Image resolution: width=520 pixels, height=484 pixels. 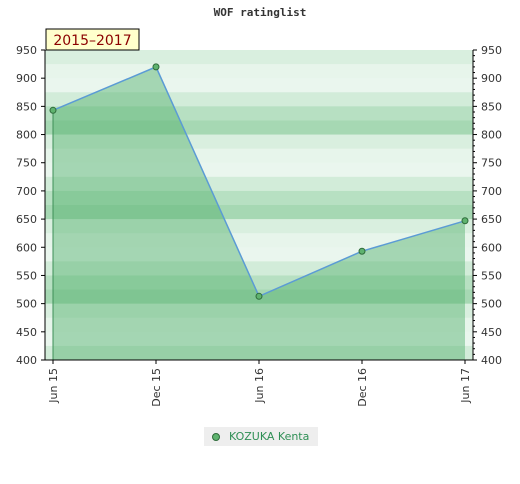 What do you see at coordinates (26, 332) in the screenshot?
I see `y-tick-label-left: 450` at bounding box center [26, 332].